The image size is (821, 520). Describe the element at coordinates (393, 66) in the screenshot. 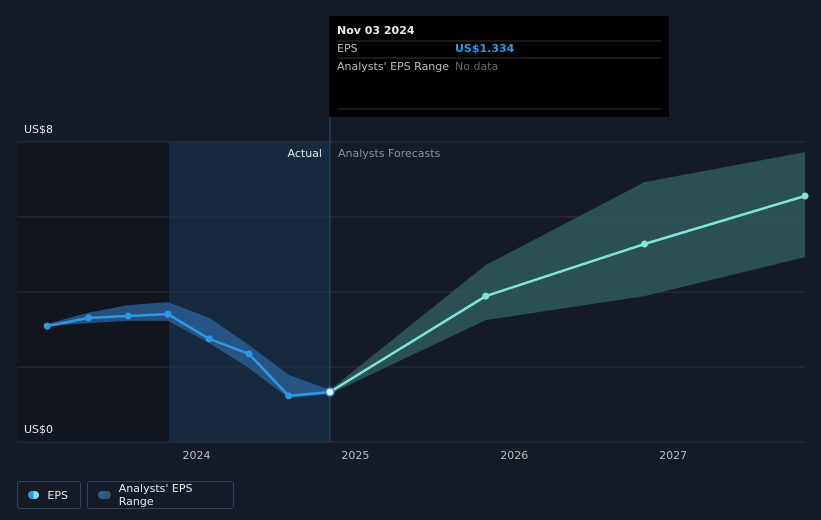

I see `tooltip-label: Analysts' EPS Range` at that location.